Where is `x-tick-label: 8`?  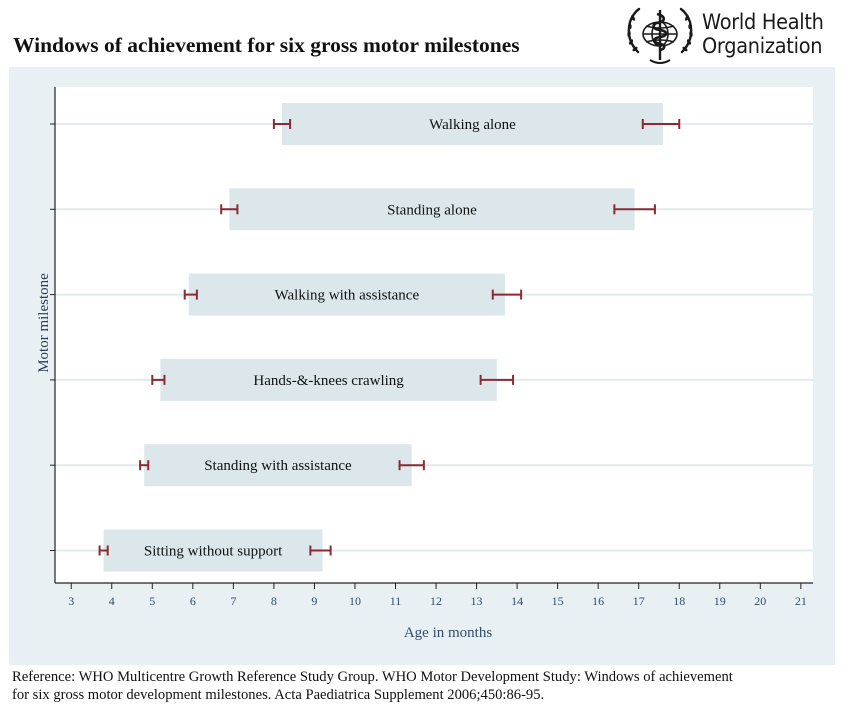
x-tick-label: 8 is located at coordinates (274, 601).